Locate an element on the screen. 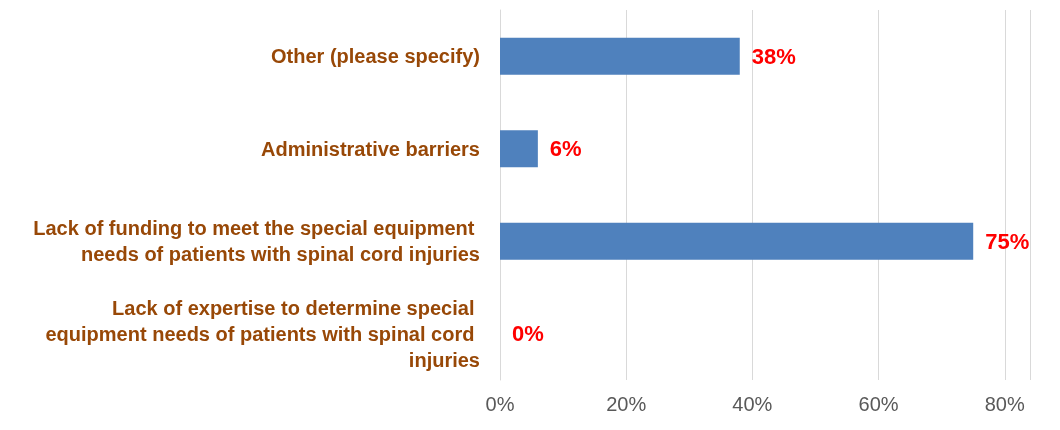  y-tick-label: Lack of expertise to determine special equipment needs of patients with spinal cord injuries is located at coordinates (262, 333).